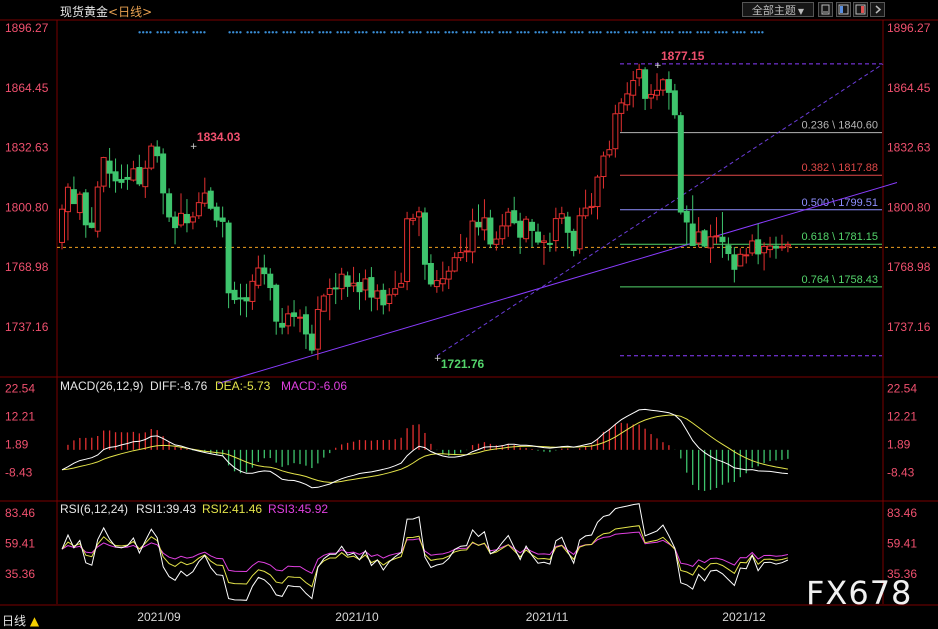 This screenshot has width=938, height=629. Describe the element at coordinates (683, 56) in the screenshot. I see `price-extreme-label: 1877.15` at that location.